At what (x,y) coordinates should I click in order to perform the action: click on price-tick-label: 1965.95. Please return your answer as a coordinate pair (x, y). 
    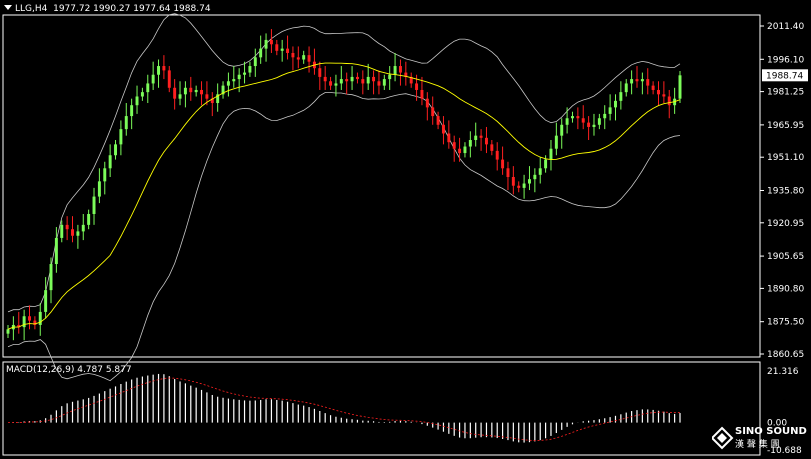
    Looking at the image, I should click on (785, 126).